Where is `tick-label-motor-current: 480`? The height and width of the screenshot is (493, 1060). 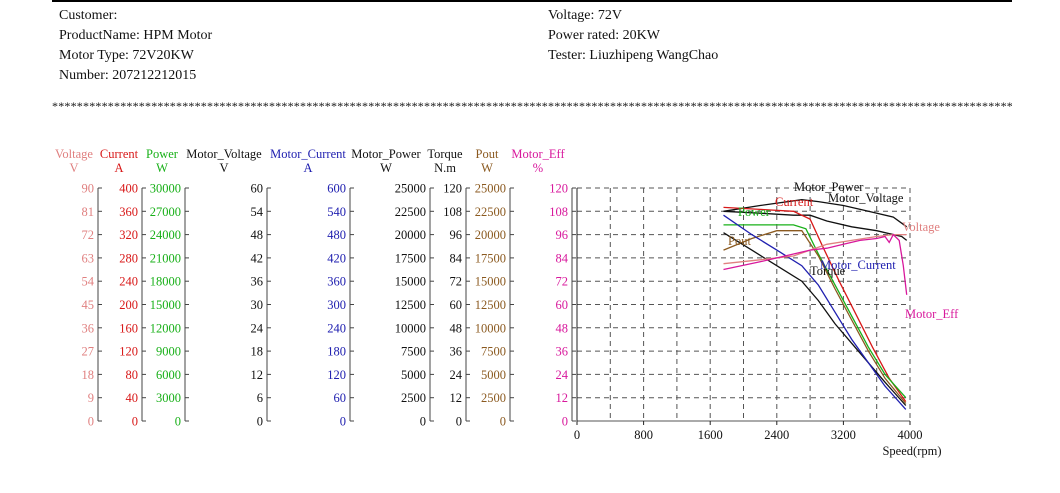
tick-label-motor-current: 480 is located at coordinates (336, 235).